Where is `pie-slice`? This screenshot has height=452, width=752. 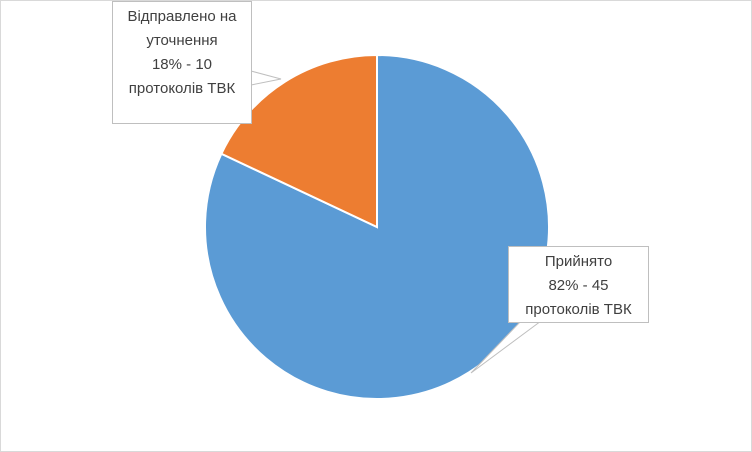
pie-slice is located at coordinates (299, 141).